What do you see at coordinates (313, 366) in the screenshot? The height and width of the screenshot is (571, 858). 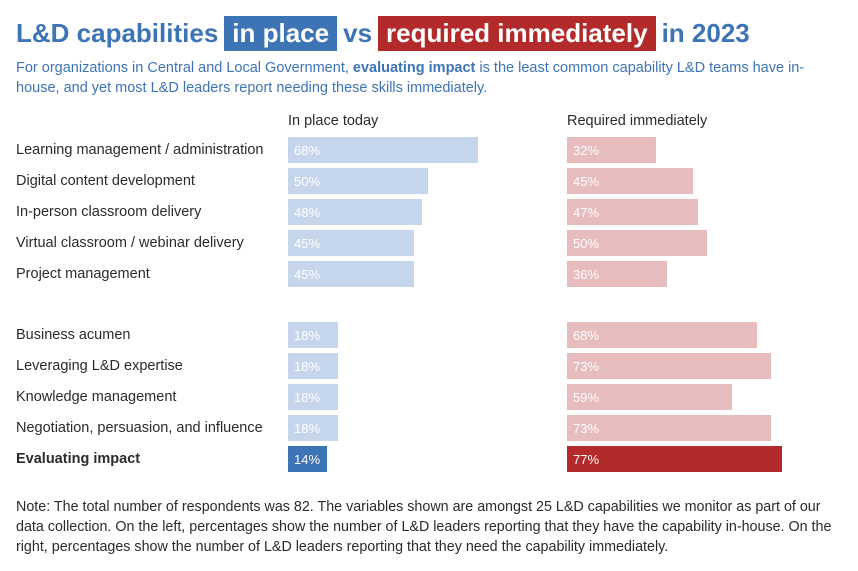 I see `in-place-bar-leveraging-l-d-expertise: 18%` at bounding box center [313, 366].